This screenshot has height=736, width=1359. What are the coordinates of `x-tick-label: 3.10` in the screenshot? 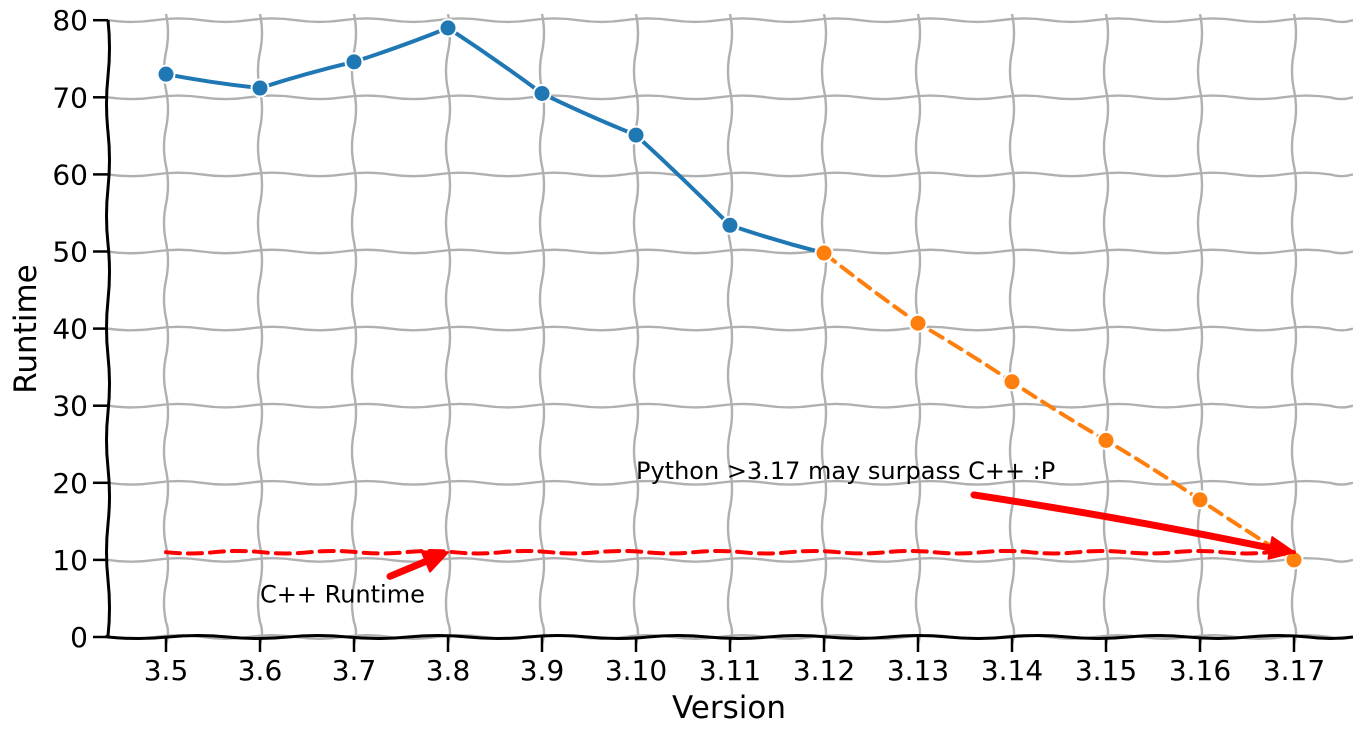 It's located at (636, 670).